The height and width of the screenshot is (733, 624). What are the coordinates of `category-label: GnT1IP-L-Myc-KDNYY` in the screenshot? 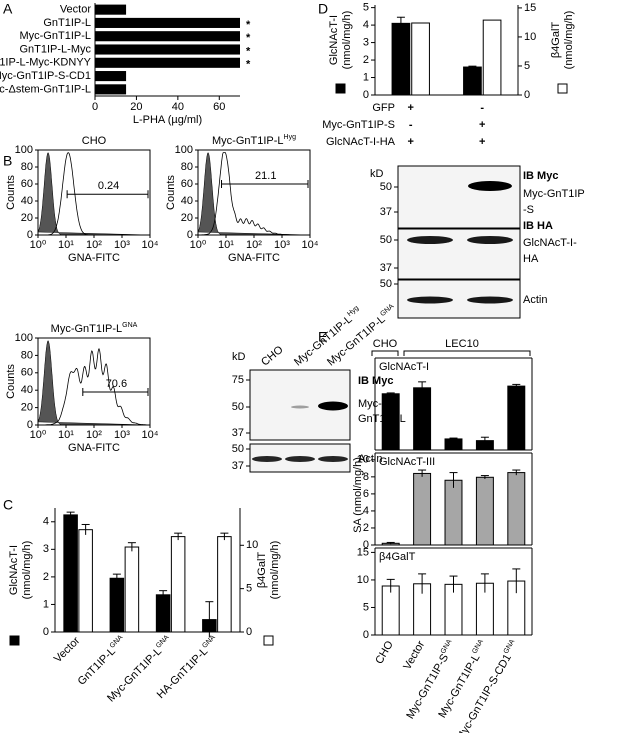 It's located at (46, 63).